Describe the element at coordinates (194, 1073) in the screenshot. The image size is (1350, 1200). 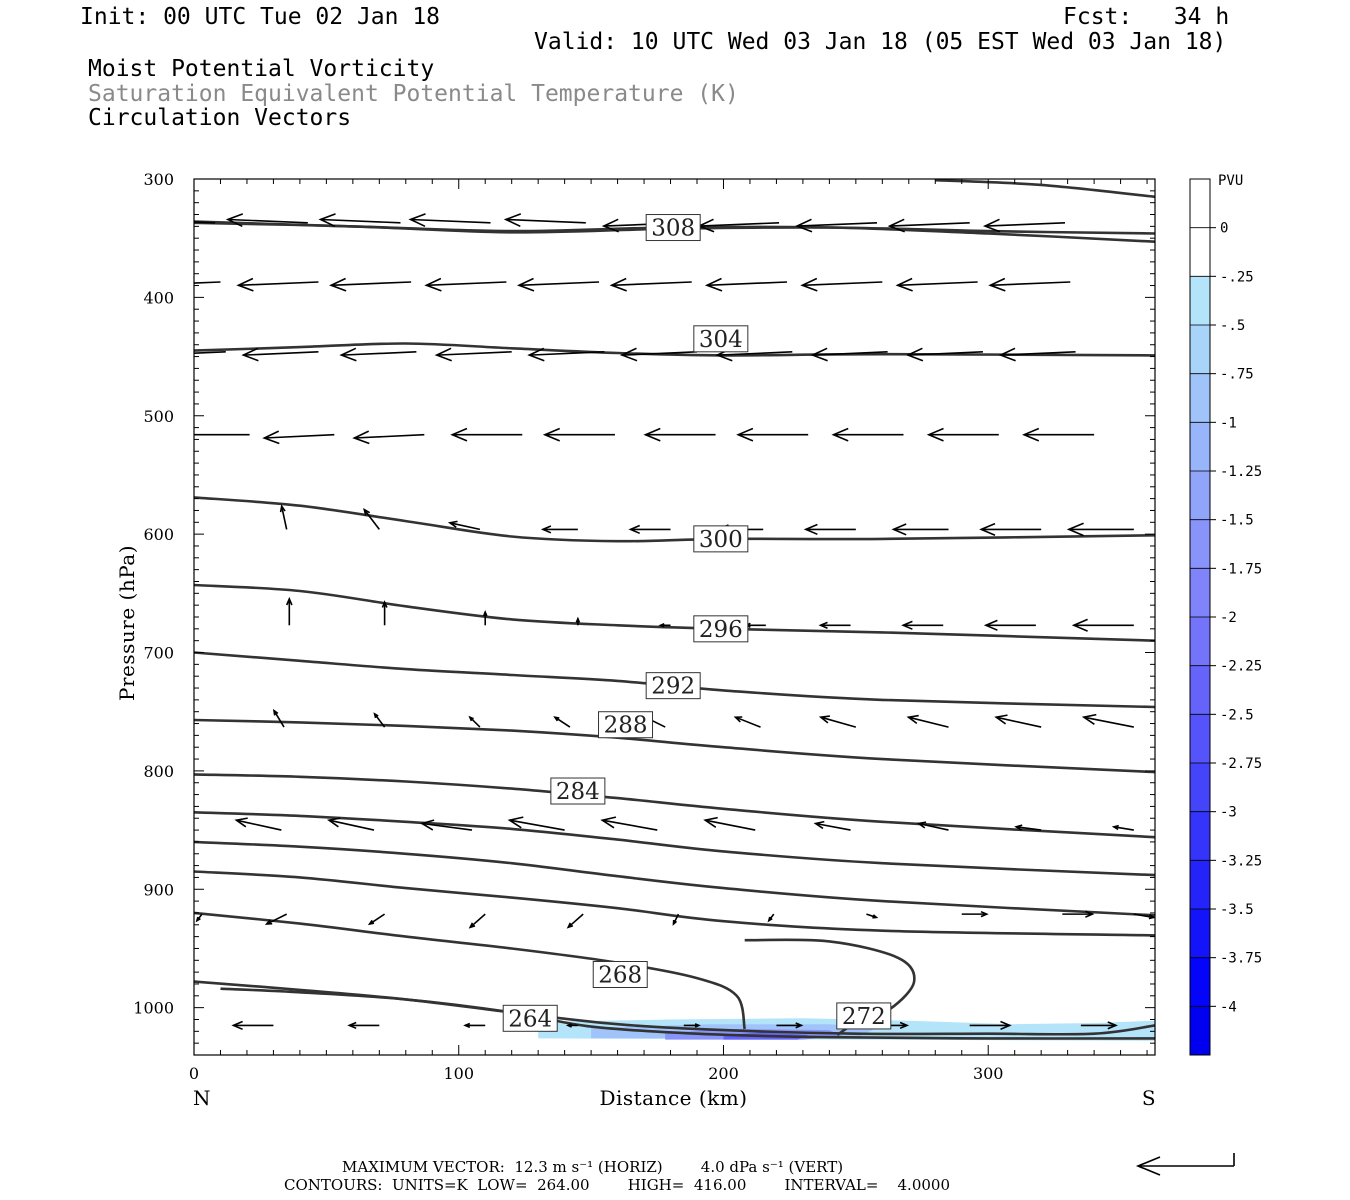
I see `x-tick-label-0: 0` at that location.